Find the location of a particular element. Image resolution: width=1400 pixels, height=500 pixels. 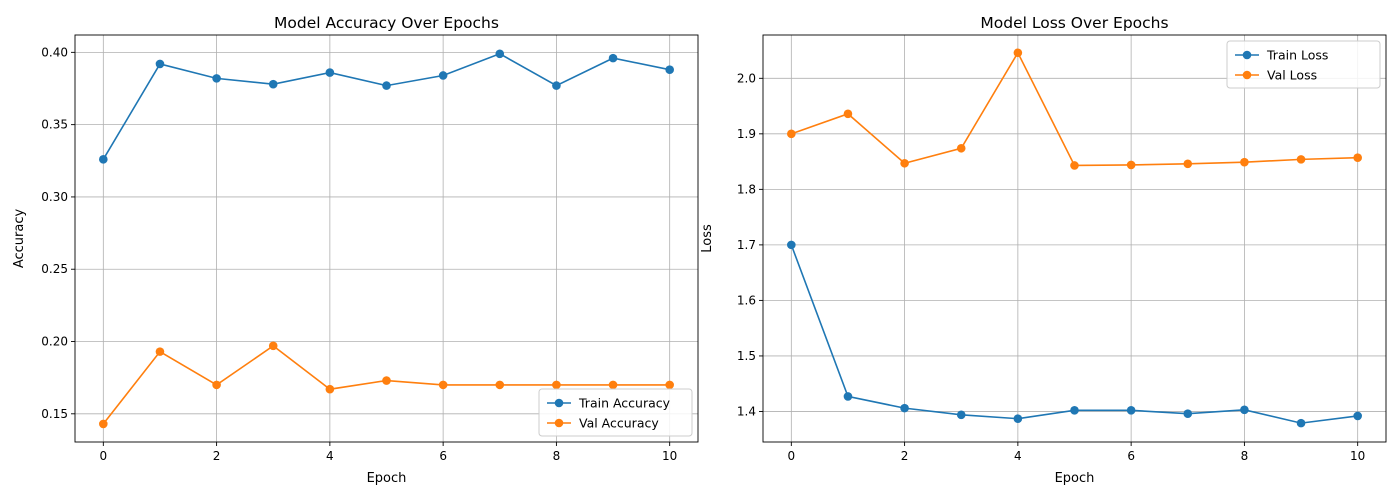

y-tick-label: 0.35 is located at coordinates (54, 125).